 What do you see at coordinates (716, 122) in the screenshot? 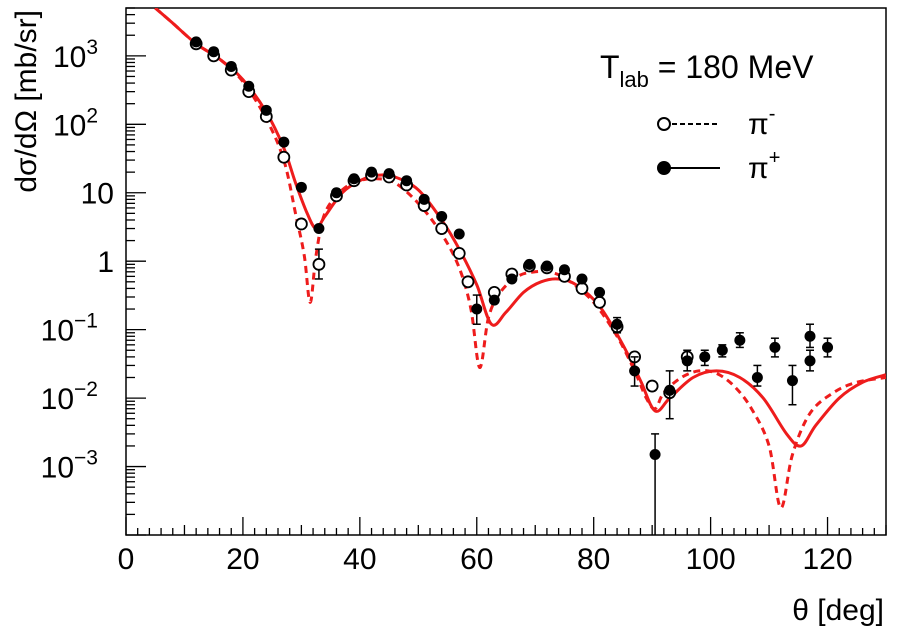
I see `legend-entry-pi-minus: π-` at bounding box center [716, 122].